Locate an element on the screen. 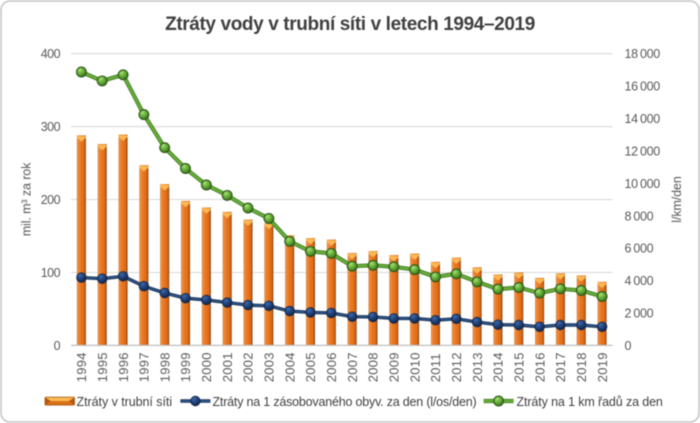 This screenshot has width=700, height=423. svg-text: 2012 is located at coordinates (456, 367).